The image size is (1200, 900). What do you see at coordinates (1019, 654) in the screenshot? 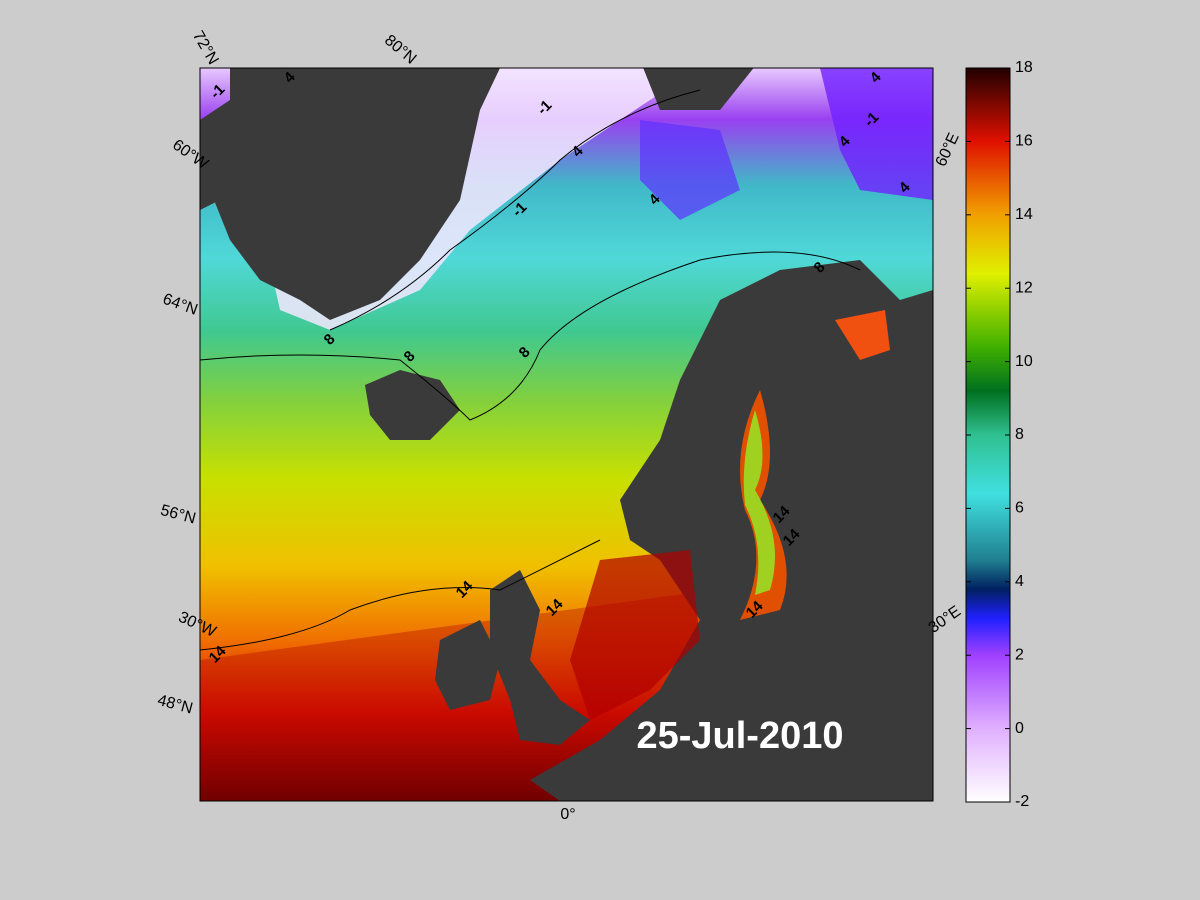
I see `colorbar-tick-label: 2` at bounding box center [1019, 654].